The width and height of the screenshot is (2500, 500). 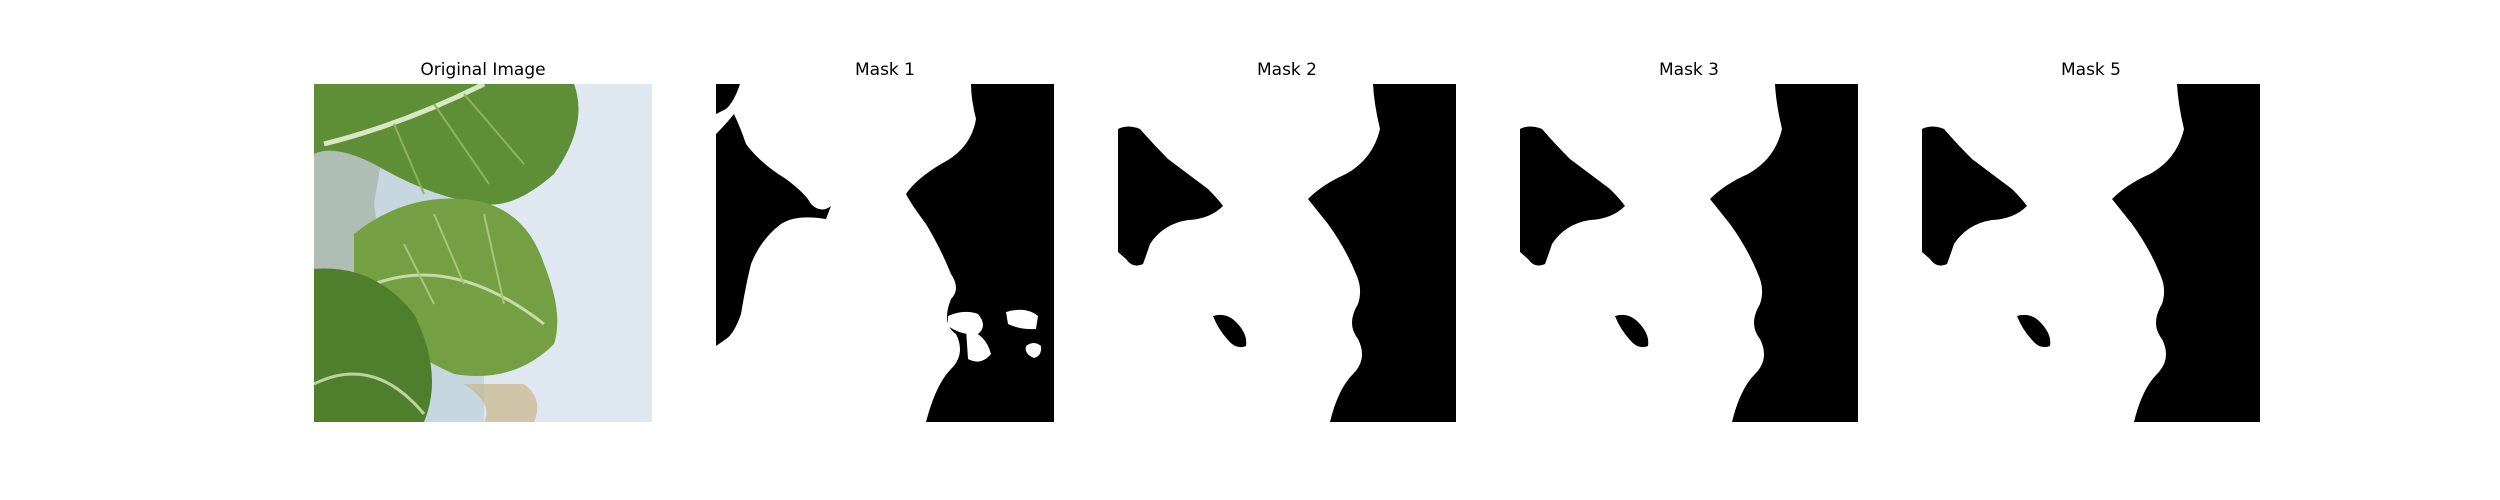 I want to click on panel-title: Mask 1, so click(x=884, y=70).